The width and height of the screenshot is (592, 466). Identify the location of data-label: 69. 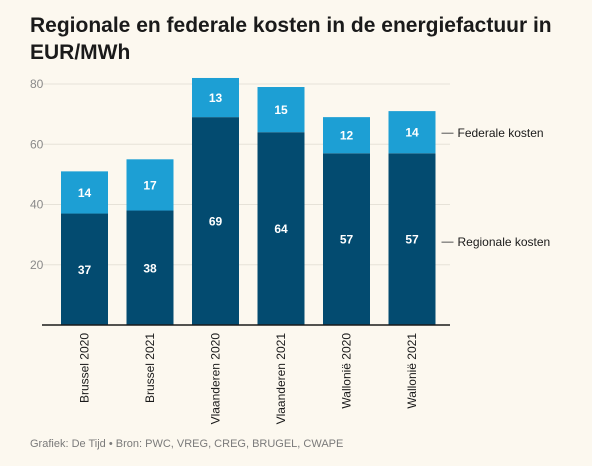
(216, 222).